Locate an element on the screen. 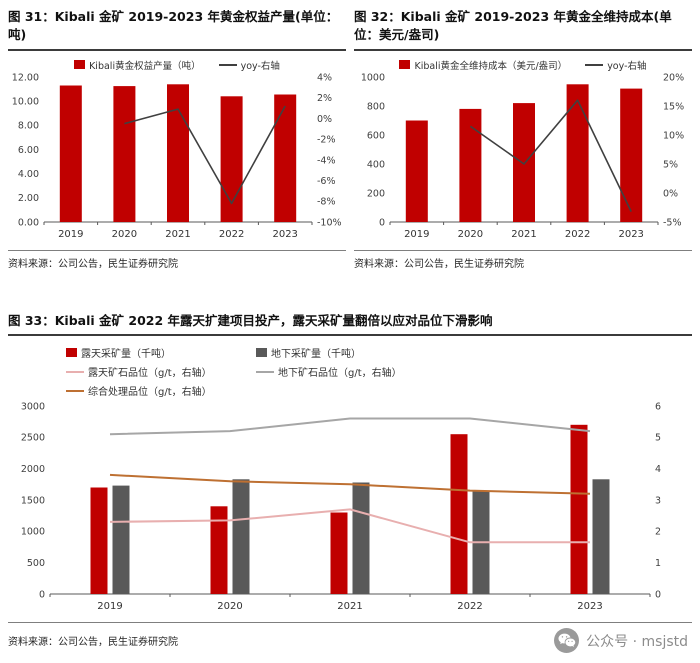  right-axis-tick-label: 2 is located at coordinates (658, 532).